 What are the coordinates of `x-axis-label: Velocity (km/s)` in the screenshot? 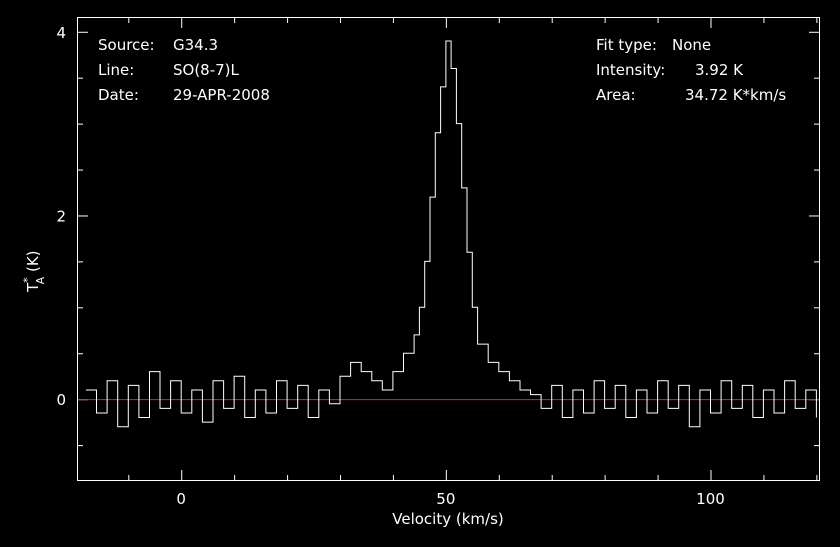 It's located at (447, 519).